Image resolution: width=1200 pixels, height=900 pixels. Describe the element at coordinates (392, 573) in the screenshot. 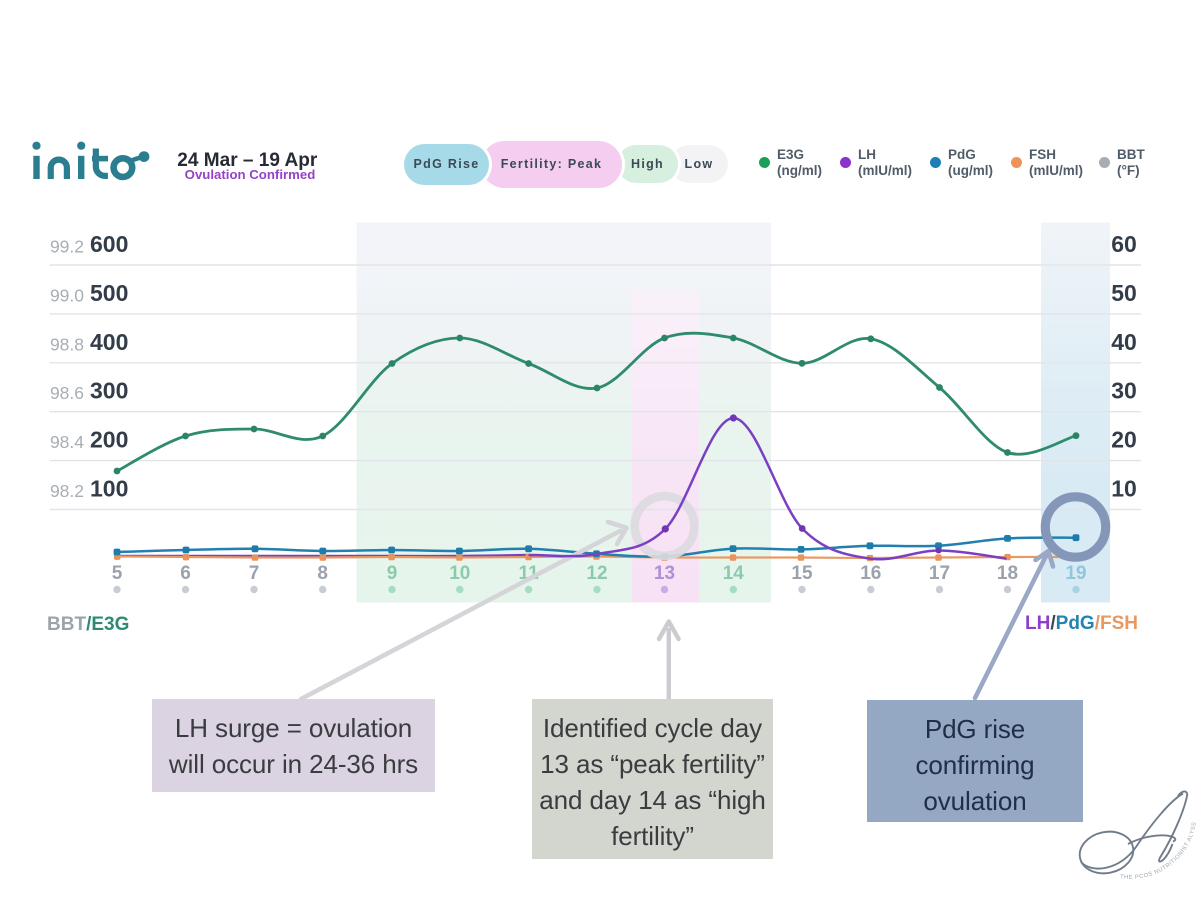

I see `svg-text: 9` at that location.